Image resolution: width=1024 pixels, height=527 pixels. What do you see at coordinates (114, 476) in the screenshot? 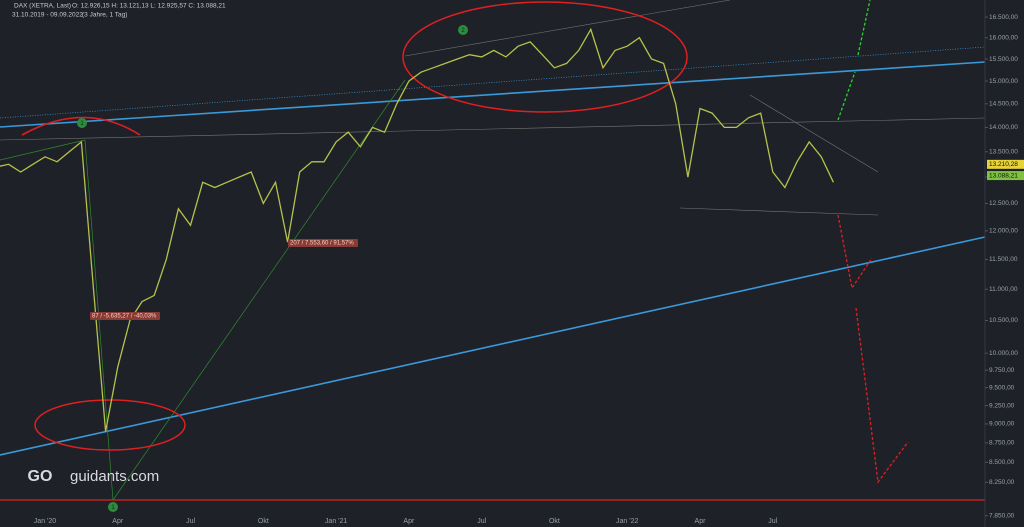
I see `logo: guidants.com` at bounding box center [114, 476].